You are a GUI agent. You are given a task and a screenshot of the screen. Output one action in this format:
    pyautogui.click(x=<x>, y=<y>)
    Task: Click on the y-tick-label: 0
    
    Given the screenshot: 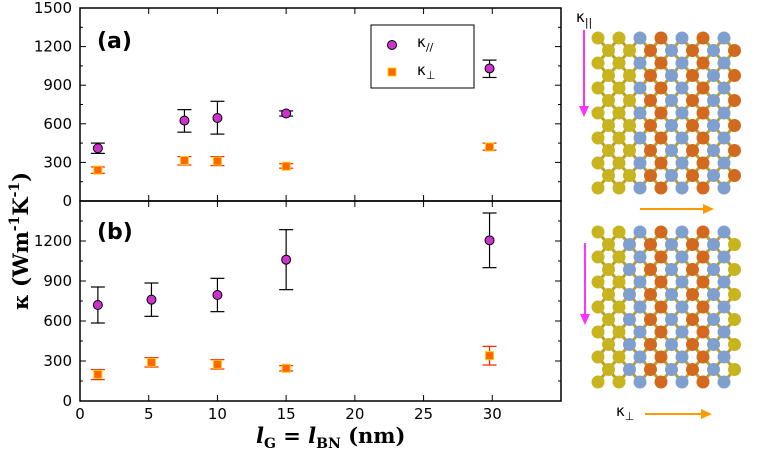 What is the action you would take?
    pyautogui.click(x=67, y=201)
    